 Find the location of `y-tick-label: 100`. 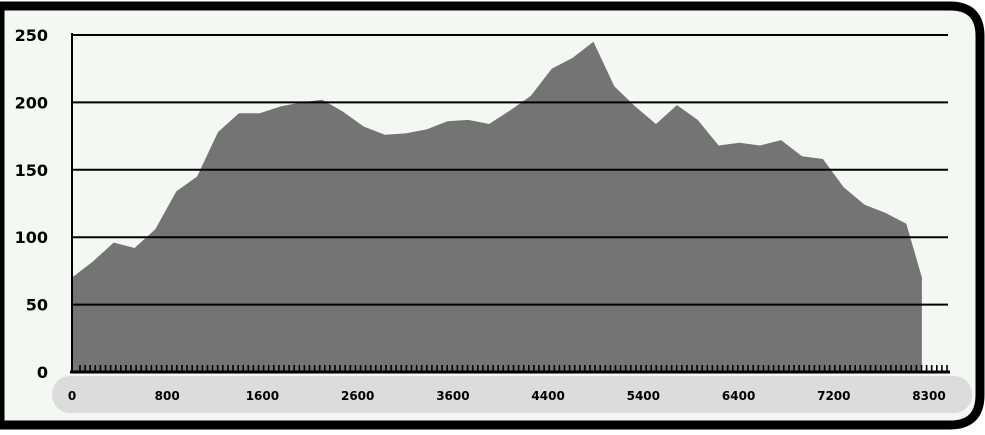

y-tick-label: 100 is located at coordinates (31, 237).